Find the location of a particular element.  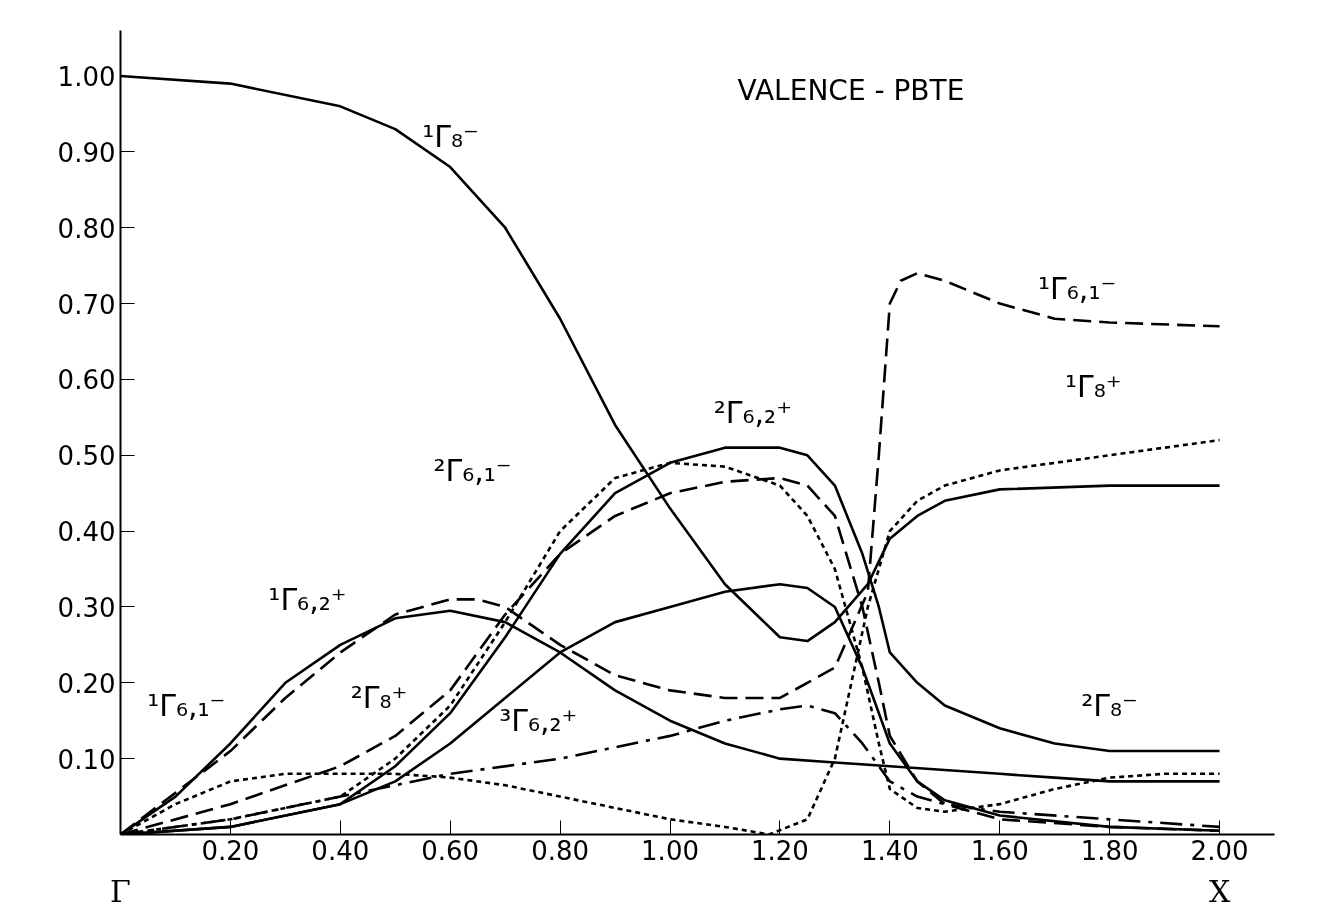

x-tick-label: 1.20 is located at coordinates (779, 850).